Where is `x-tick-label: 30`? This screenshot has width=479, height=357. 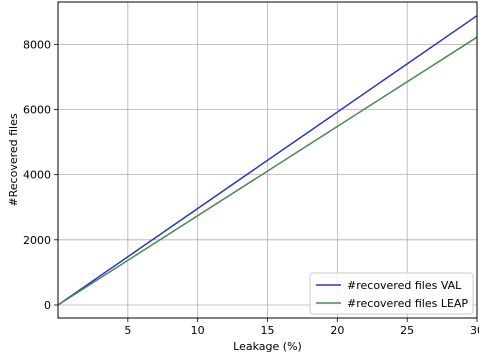
x-tick-label: 30 is located at coordinates (474, 330).